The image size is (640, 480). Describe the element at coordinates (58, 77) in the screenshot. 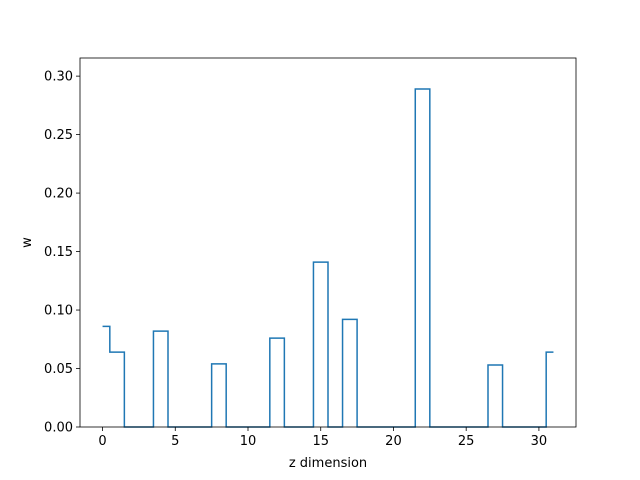

I see `y-tick-label: 0.30` at that location.